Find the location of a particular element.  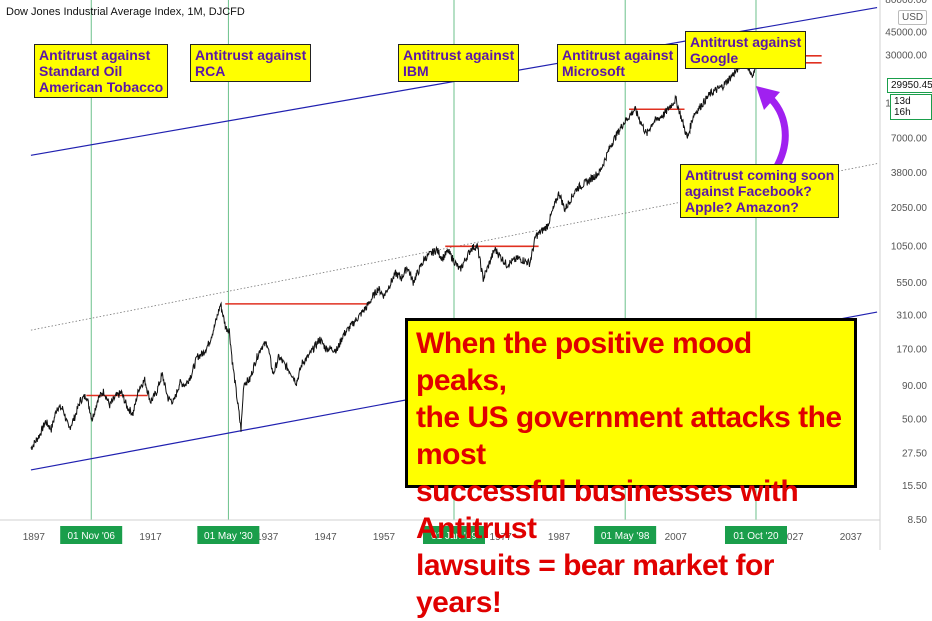

event-date-label: 01 May '98 is located at coordinates (625, 536).